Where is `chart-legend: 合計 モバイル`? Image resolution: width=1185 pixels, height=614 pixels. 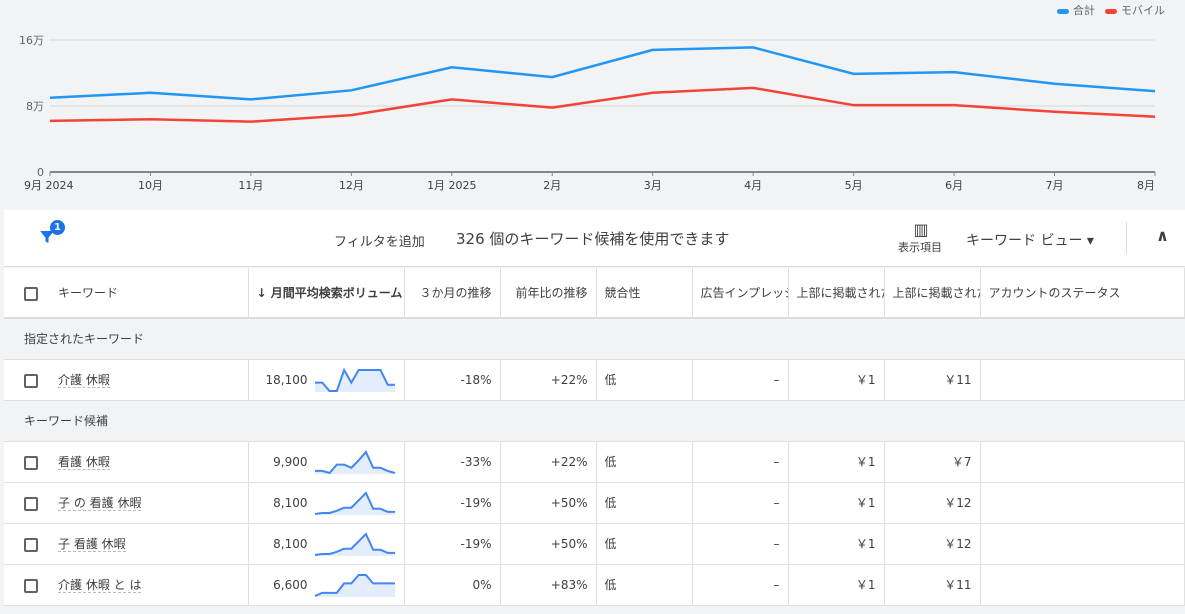 chart-legend: 合計 モバイル is located at coordinates (1111, 10).